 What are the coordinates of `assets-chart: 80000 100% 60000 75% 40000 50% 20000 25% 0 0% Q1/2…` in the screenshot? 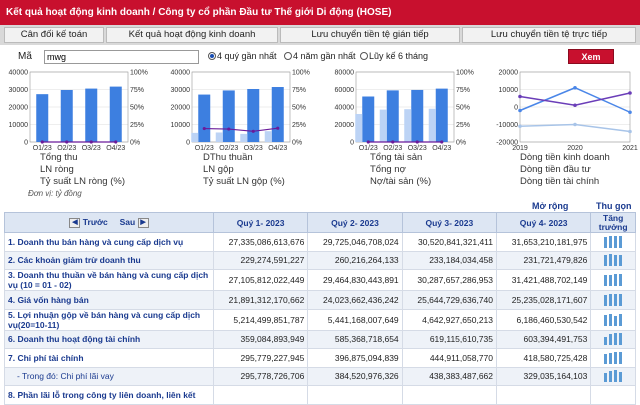 It's located at (404, 110).